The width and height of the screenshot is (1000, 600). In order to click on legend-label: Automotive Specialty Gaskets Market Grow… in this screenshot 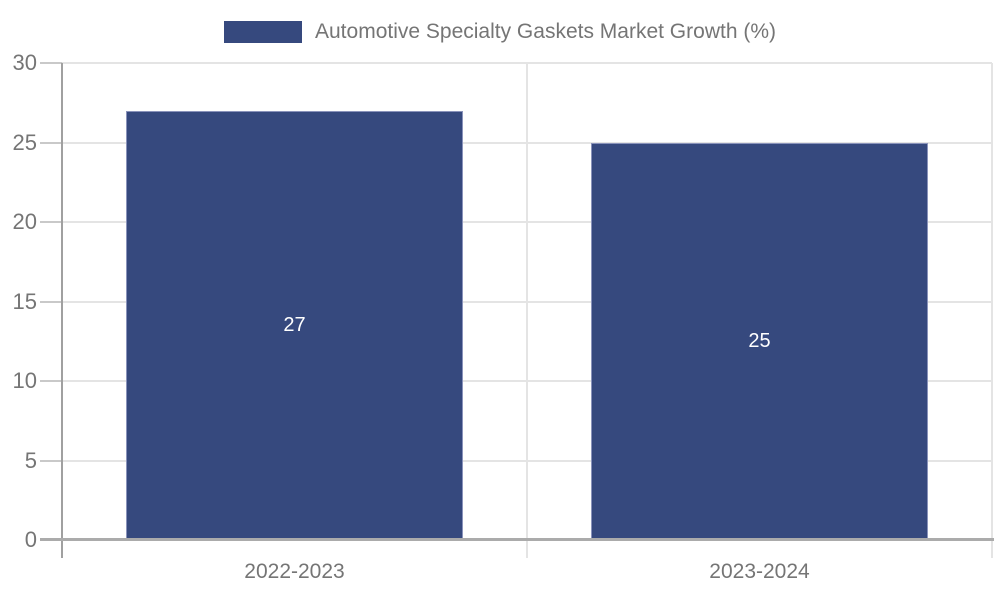, I will do `click(545, 31)`.